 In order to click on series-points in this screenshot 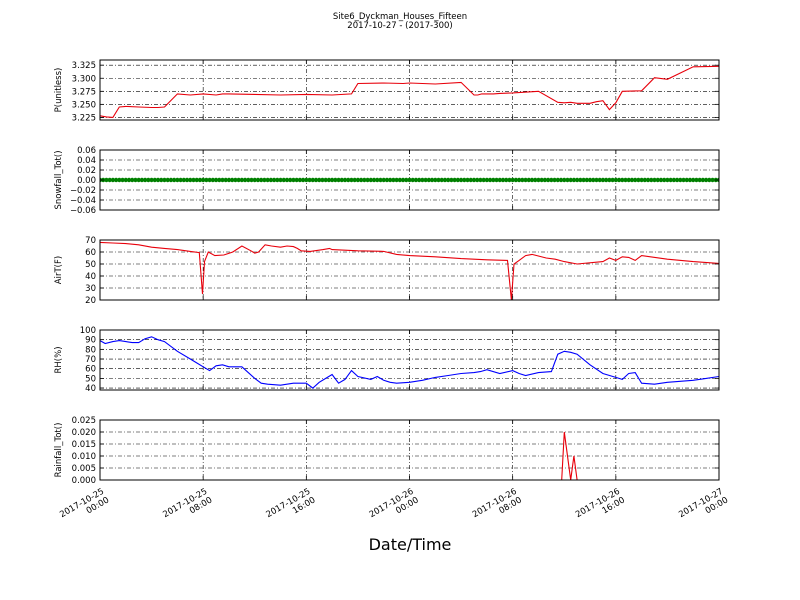, I will do `click(409, 180)`.